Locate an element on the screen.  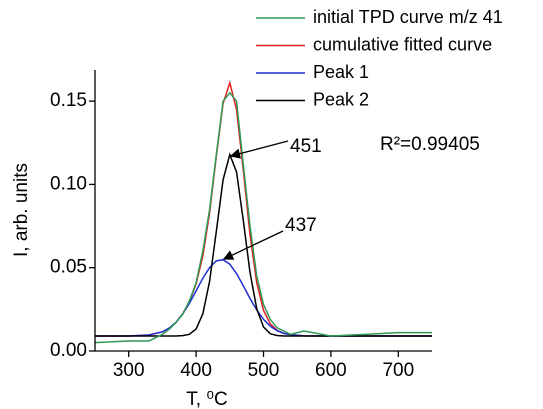
x-tick-label: 500 is located at coordinates (264, 370).